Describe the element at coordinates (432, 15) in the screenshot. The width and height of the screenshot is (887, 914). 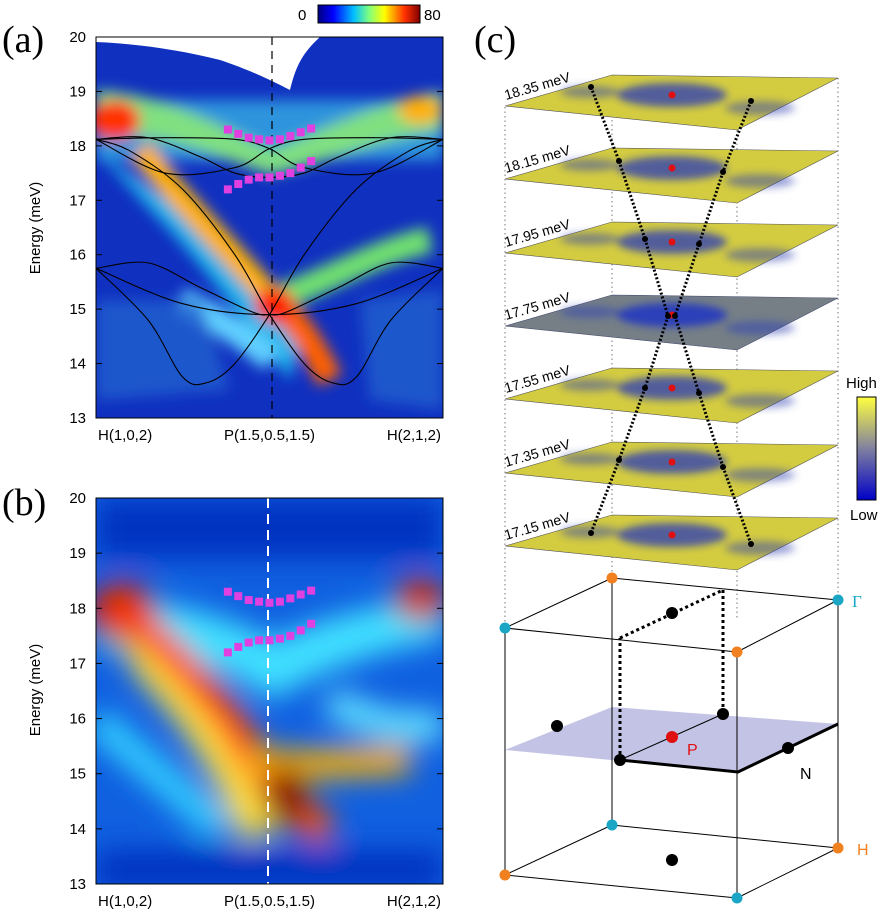
I see `colorbar-a-max: 80` at that location.